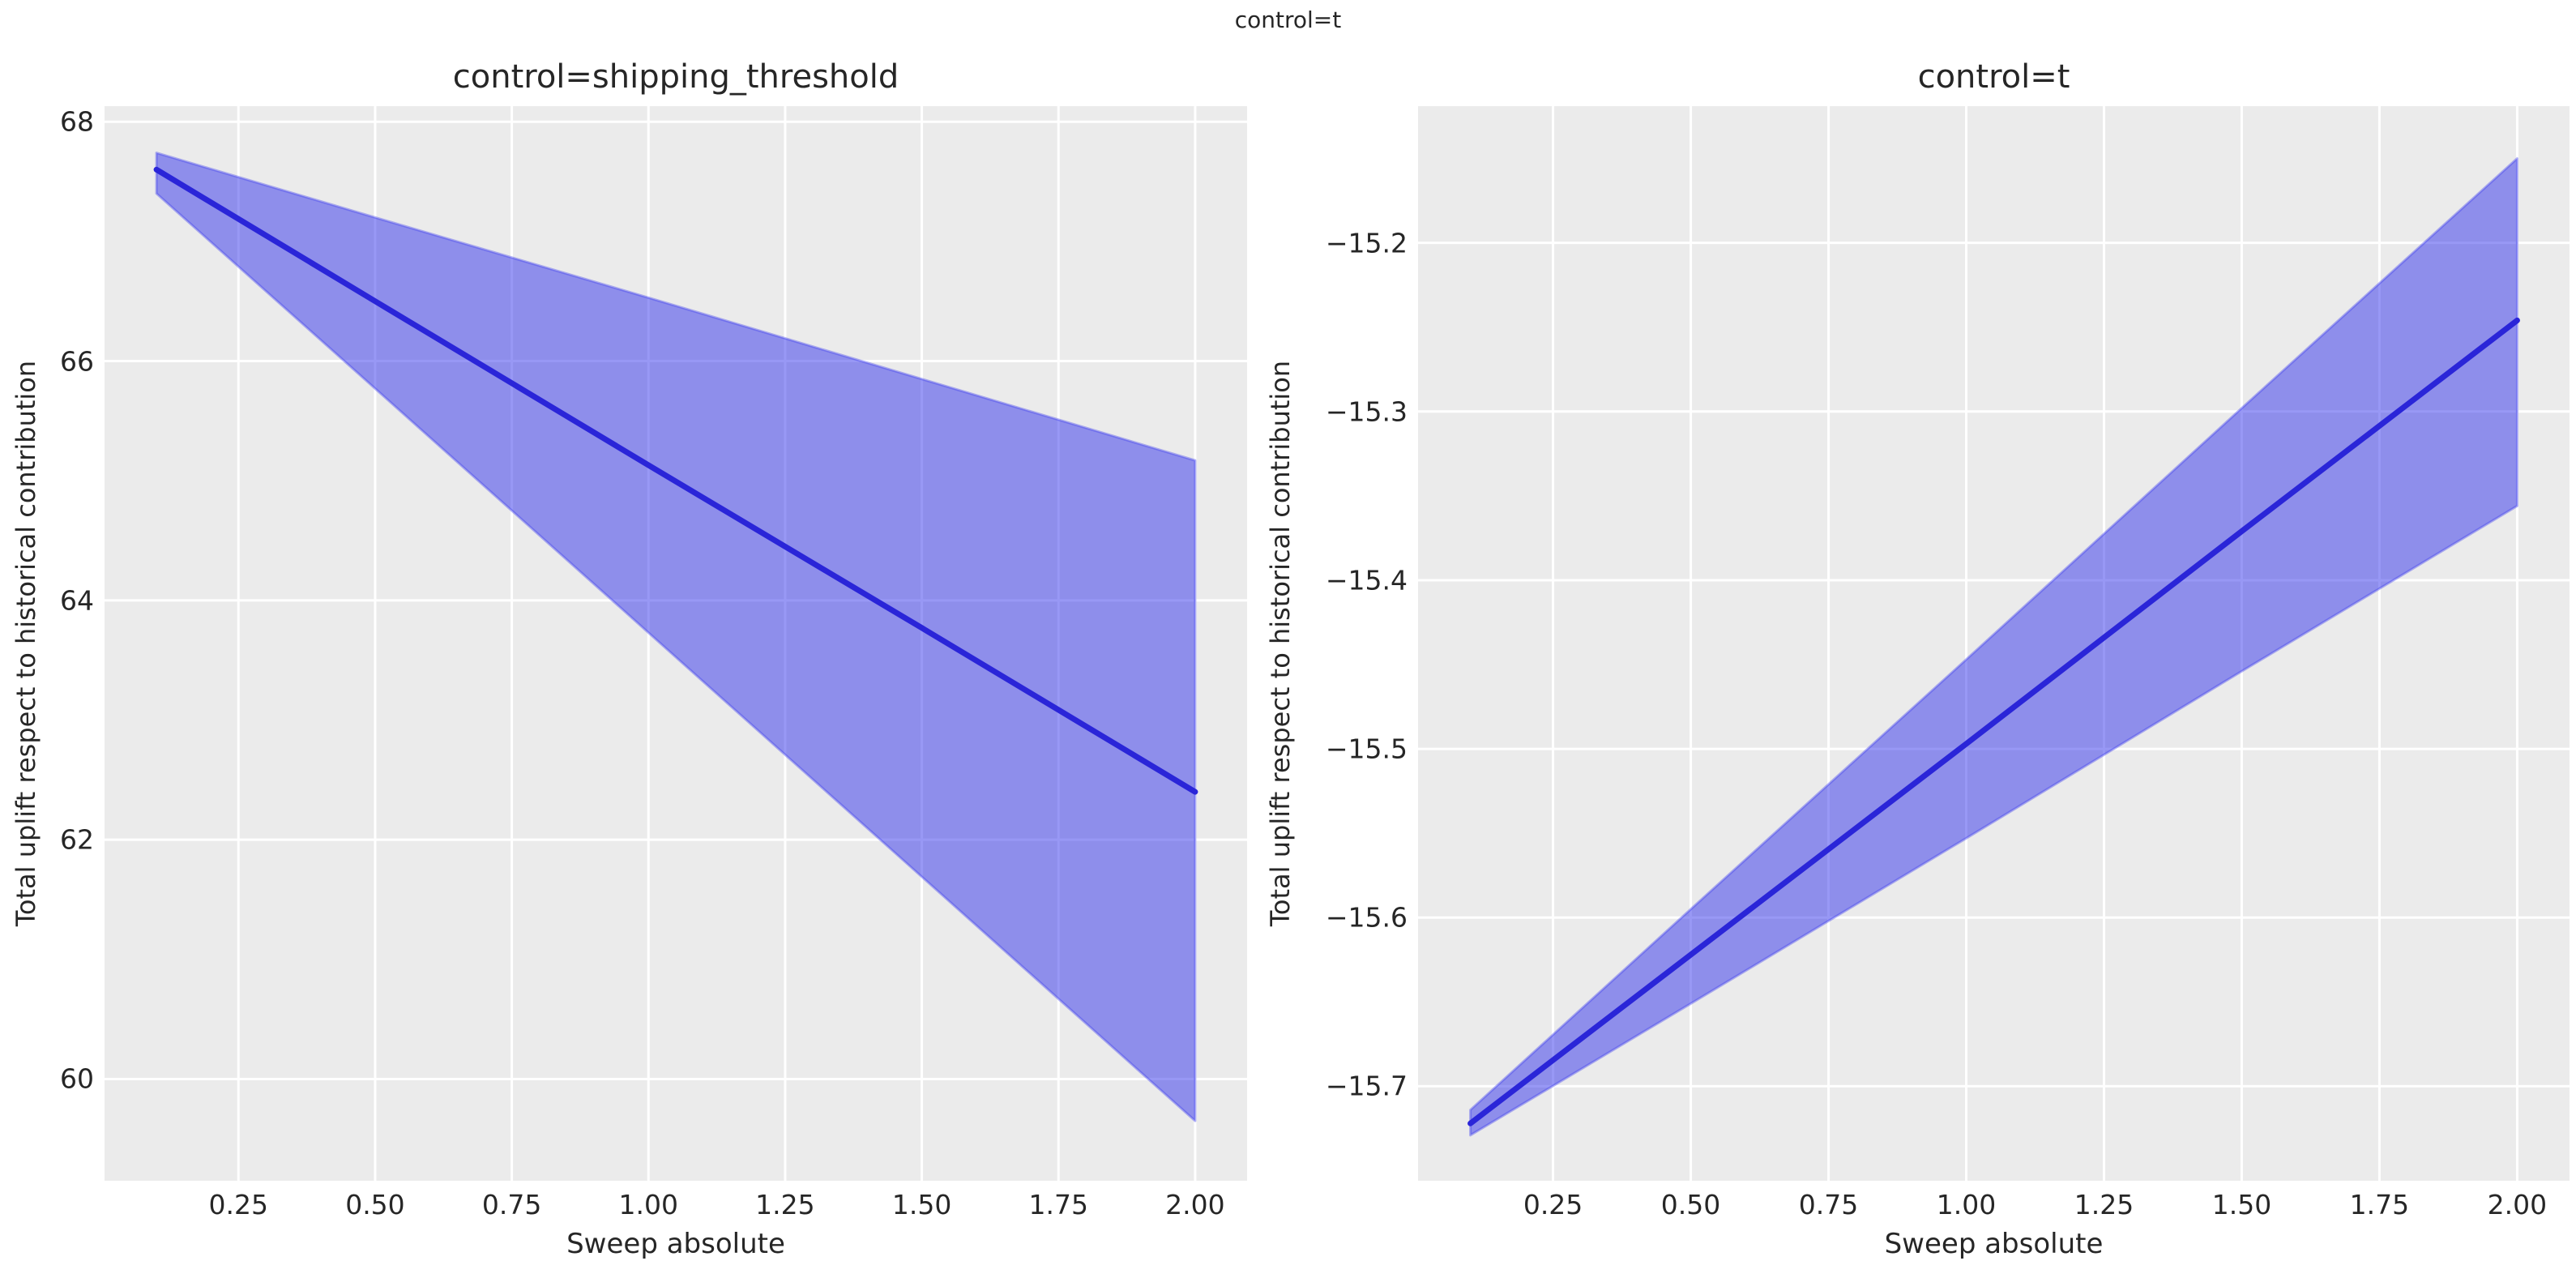  What do you see at coordinates (77, 1078) in the screenshot?
I see `y-tick-label: 60` at bounding box center [77, 1078].